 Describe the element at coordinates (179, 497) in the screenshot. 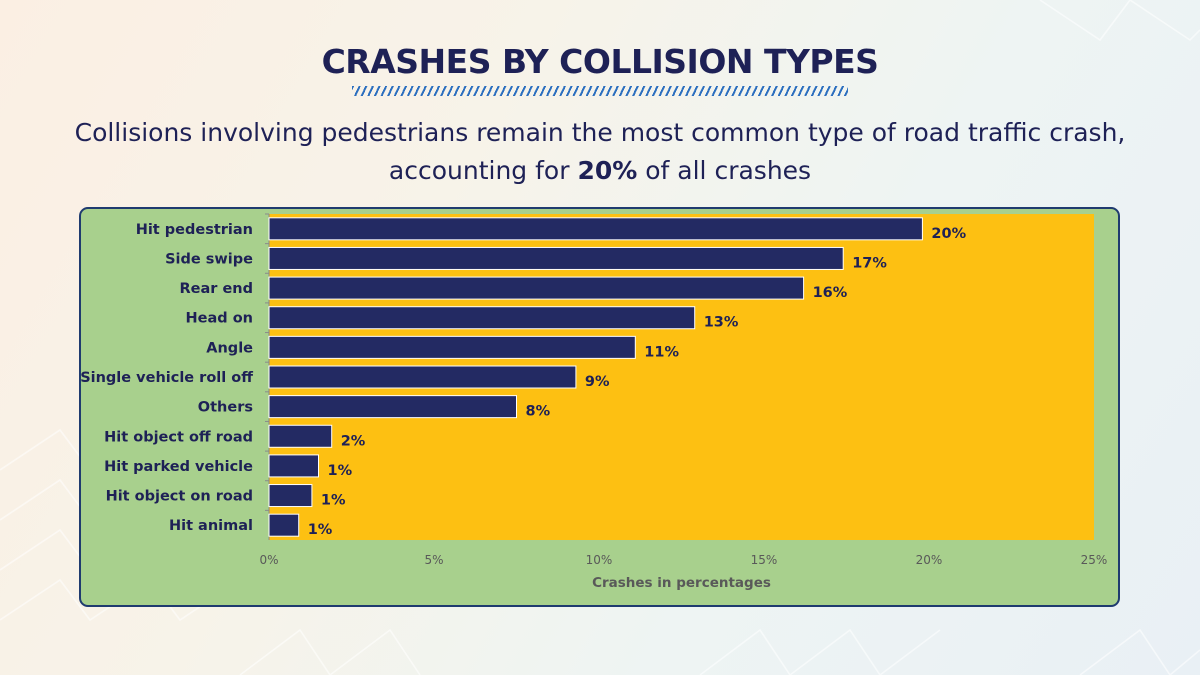

I see `category-label: Hit object on road` at that location.